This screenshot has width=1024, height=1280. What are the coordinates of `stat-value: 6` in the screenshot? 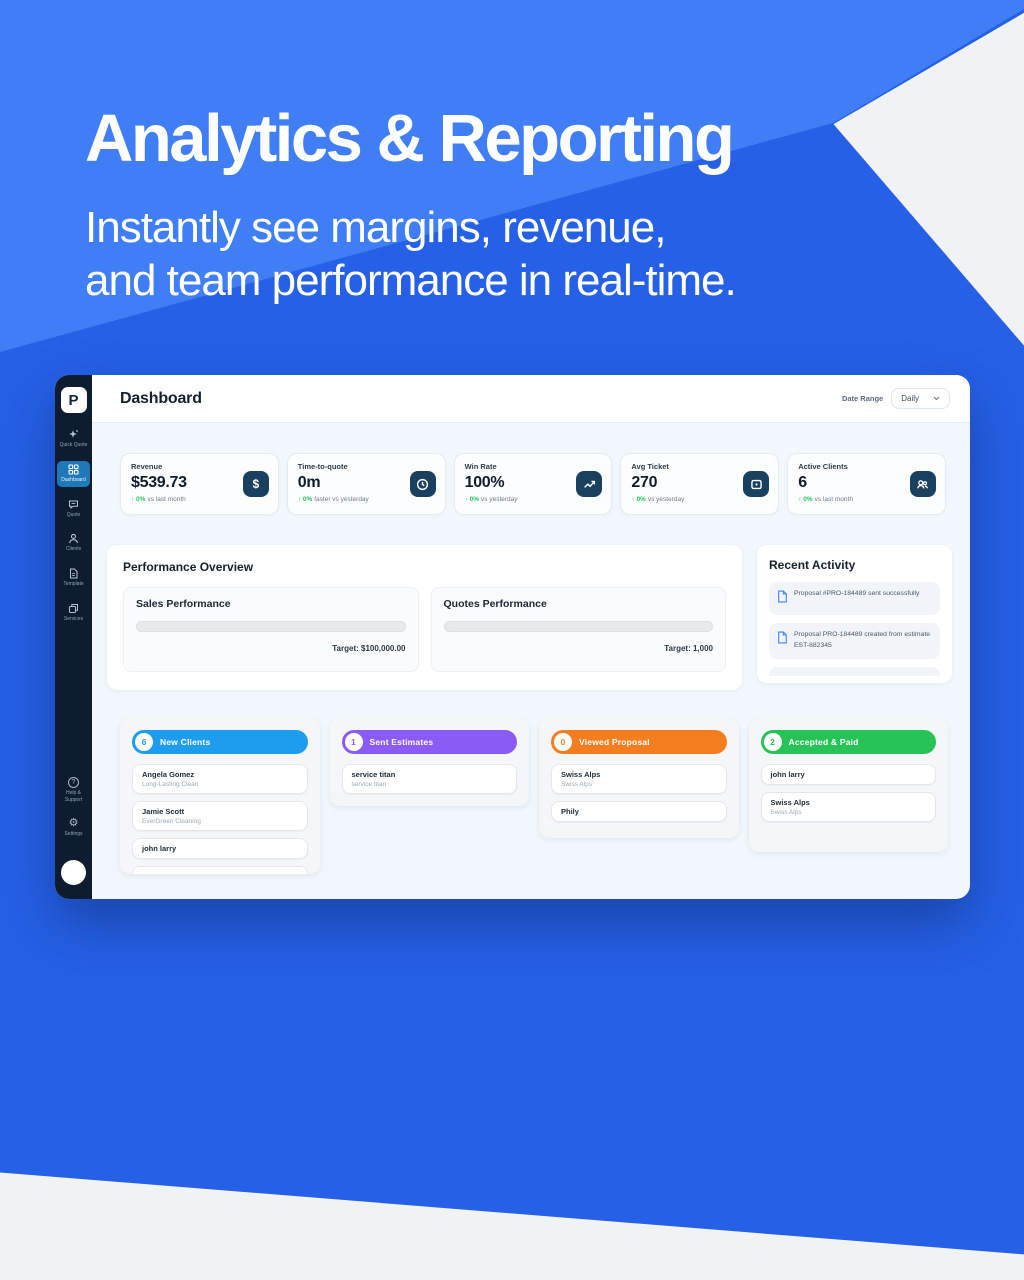 It's located at (802, 482).